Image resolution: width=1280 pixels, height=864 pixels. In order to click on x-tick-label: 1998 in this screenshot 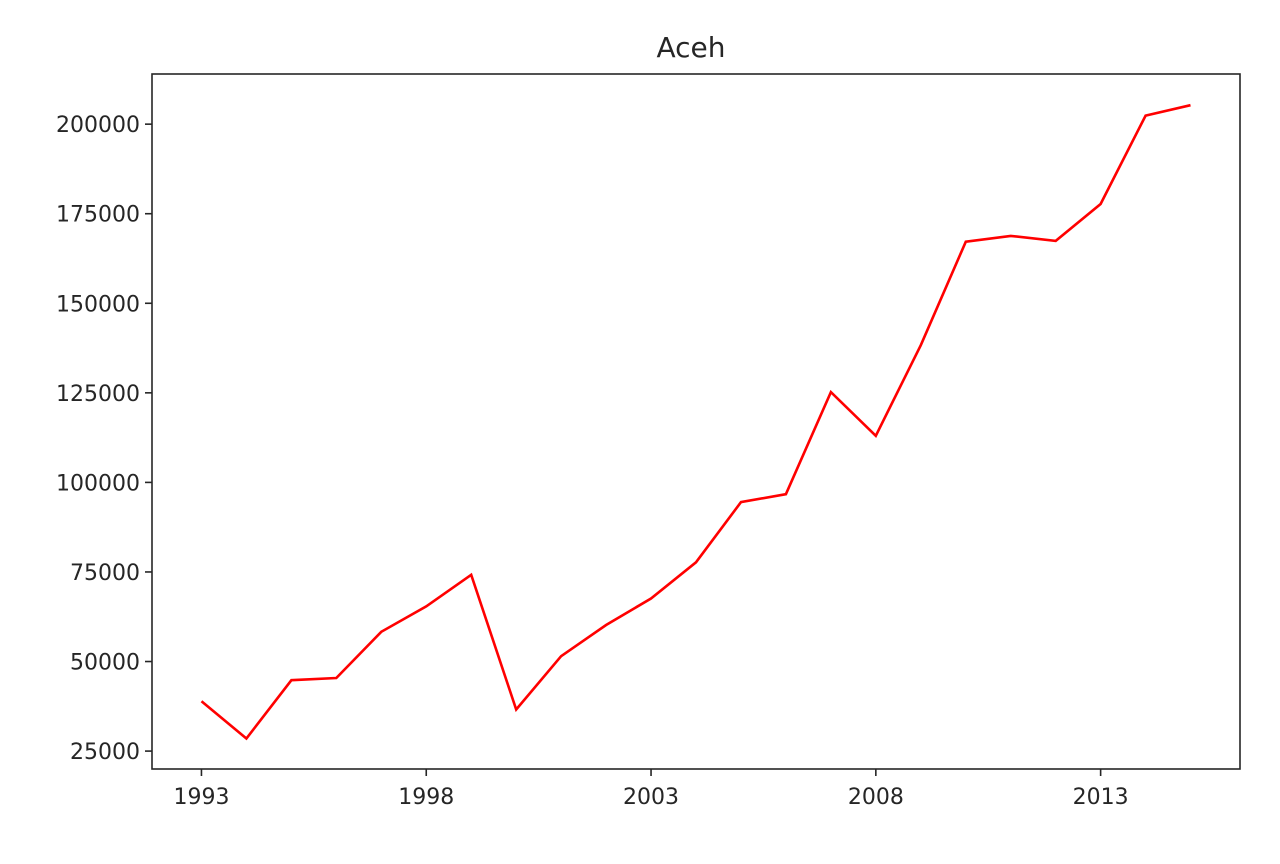, I will do `click(426, 797)`.